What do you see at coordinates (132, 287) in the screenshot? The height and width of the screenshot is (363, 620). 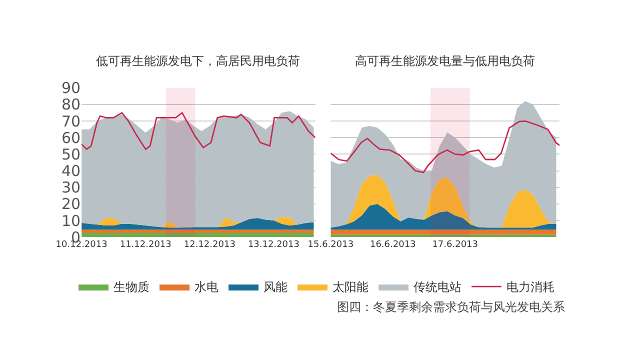 I see `legend-label: 生物质` at bounding box center [132, 287].